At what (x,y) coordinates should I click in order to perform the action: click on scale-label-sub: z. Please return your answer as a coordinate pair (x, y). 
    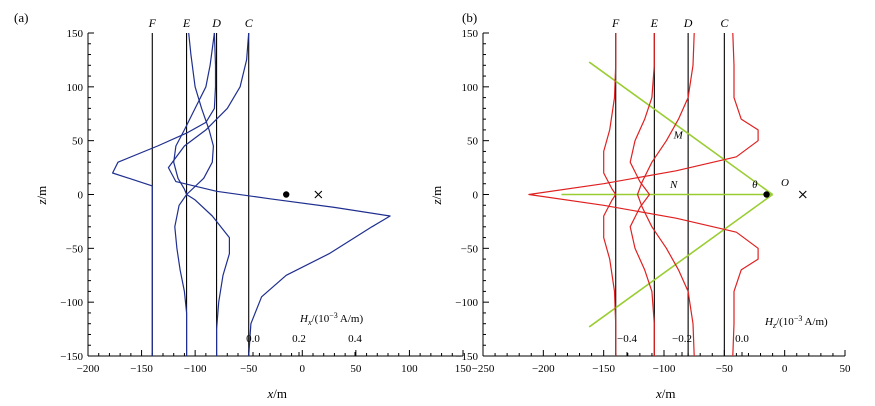
    Looking at the image, I should click on (774, 325).